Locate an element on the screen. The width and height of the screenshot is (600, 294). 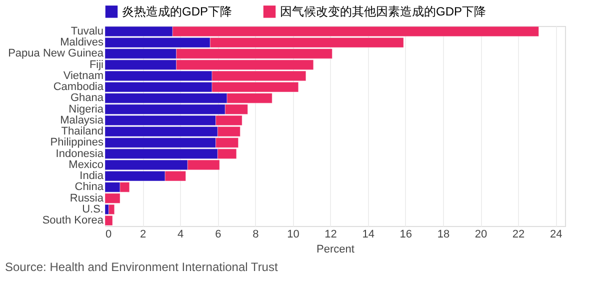
y-tick-label: Thailand is located at coordinates (82, 132).